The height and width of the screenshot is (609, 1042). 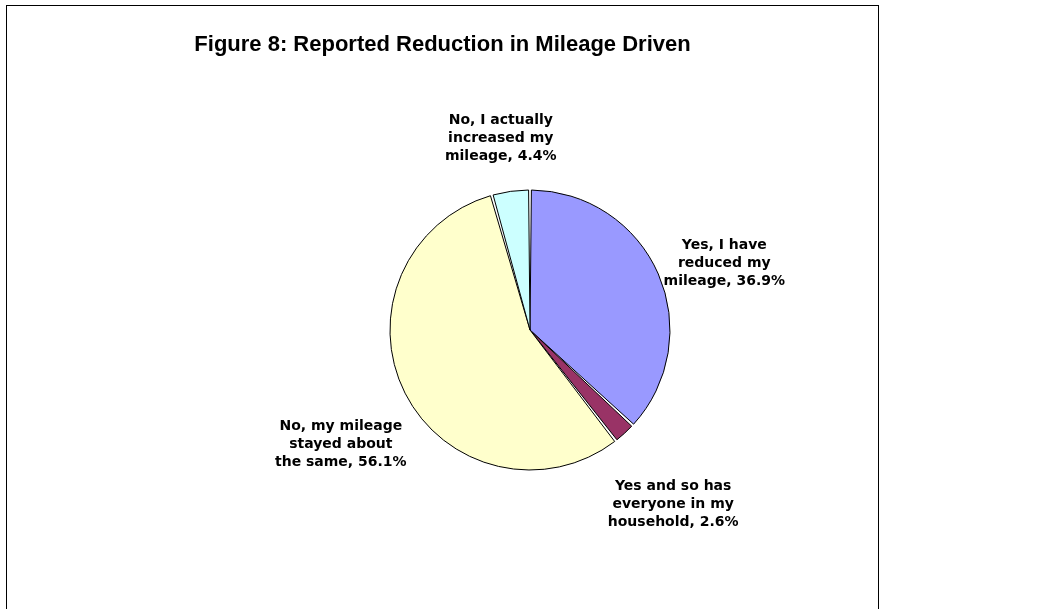 What do you see at coordinates (442, 43) in the screenshot?
I see `chart-title: Figure 8: Reported Reduction in Mileage Driven` at bounding box center [442, 43].